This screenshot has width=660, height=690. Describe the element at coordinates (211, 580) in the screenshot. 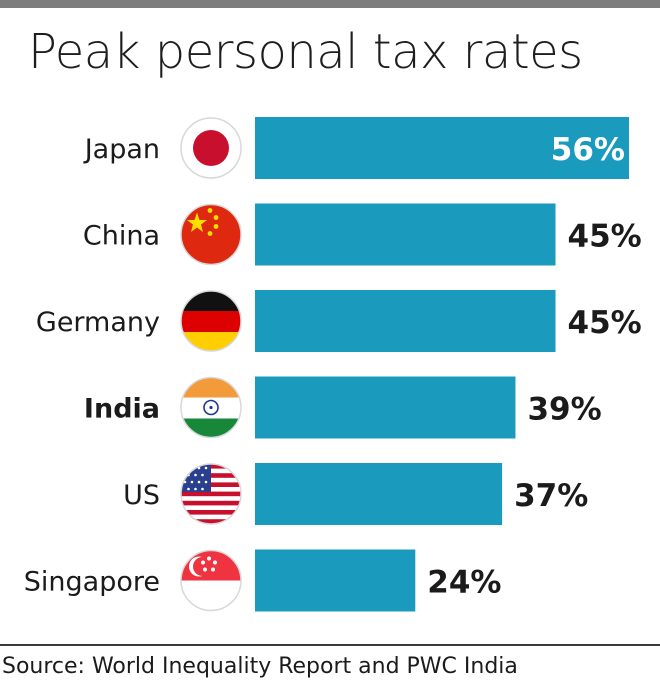

I see `singapore-flag-icon` at that location.